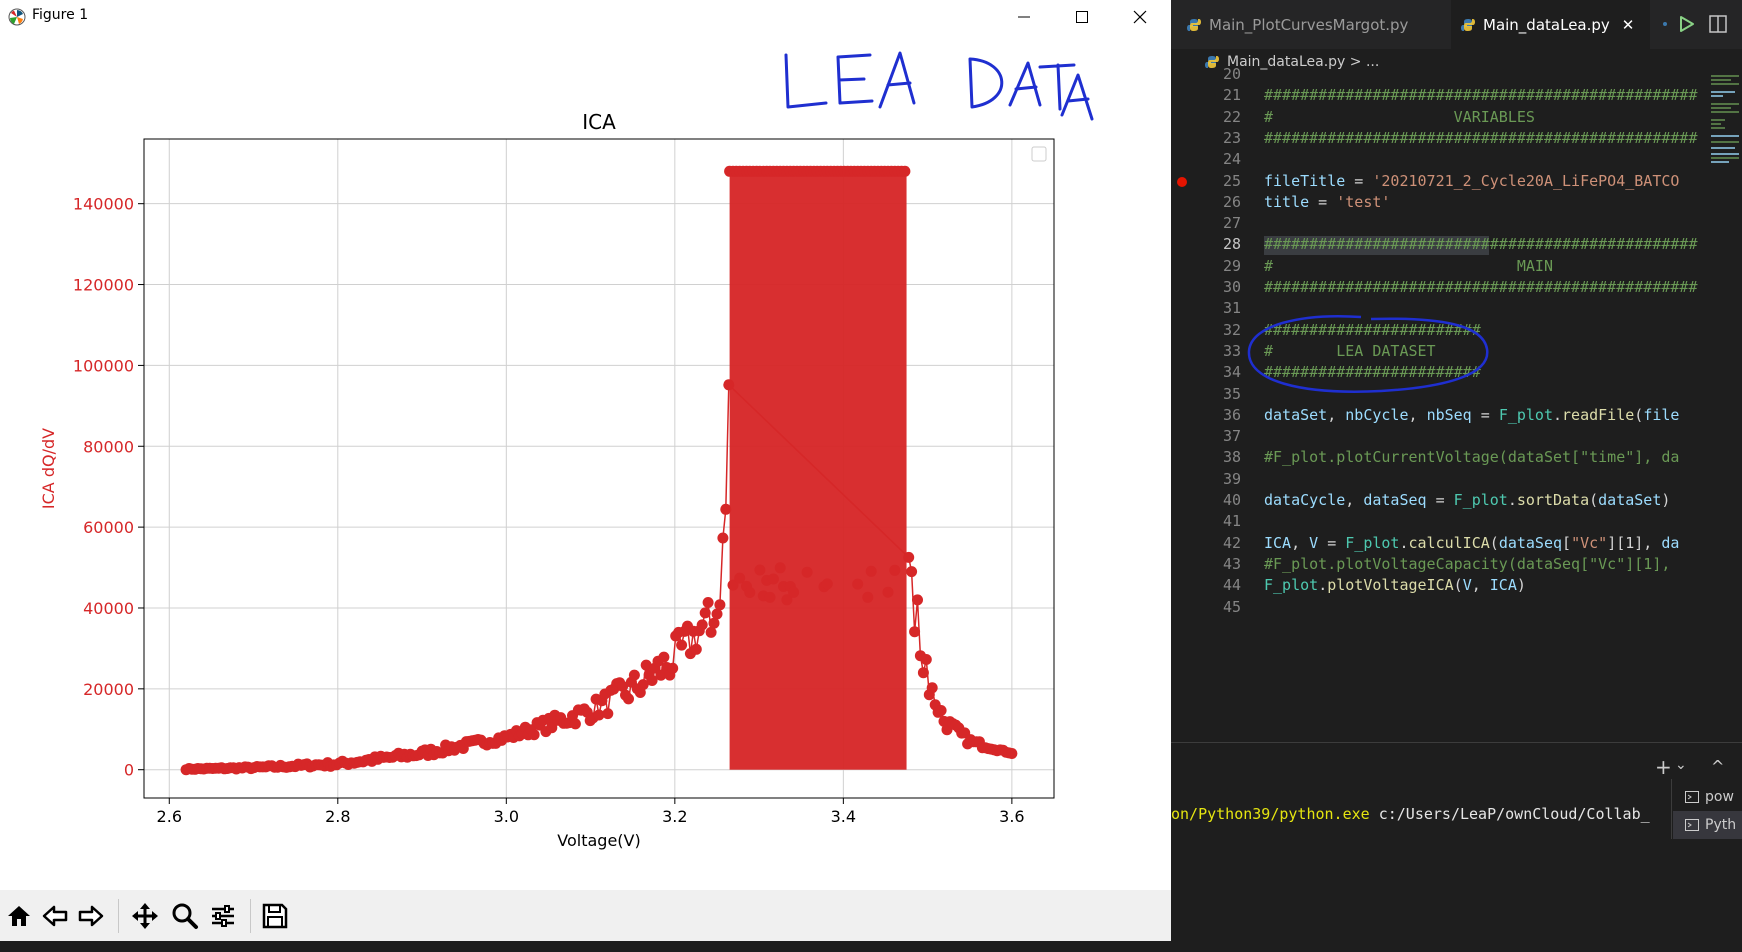  I want to click on handwritten-circle-annotation, so click(1368, 353).